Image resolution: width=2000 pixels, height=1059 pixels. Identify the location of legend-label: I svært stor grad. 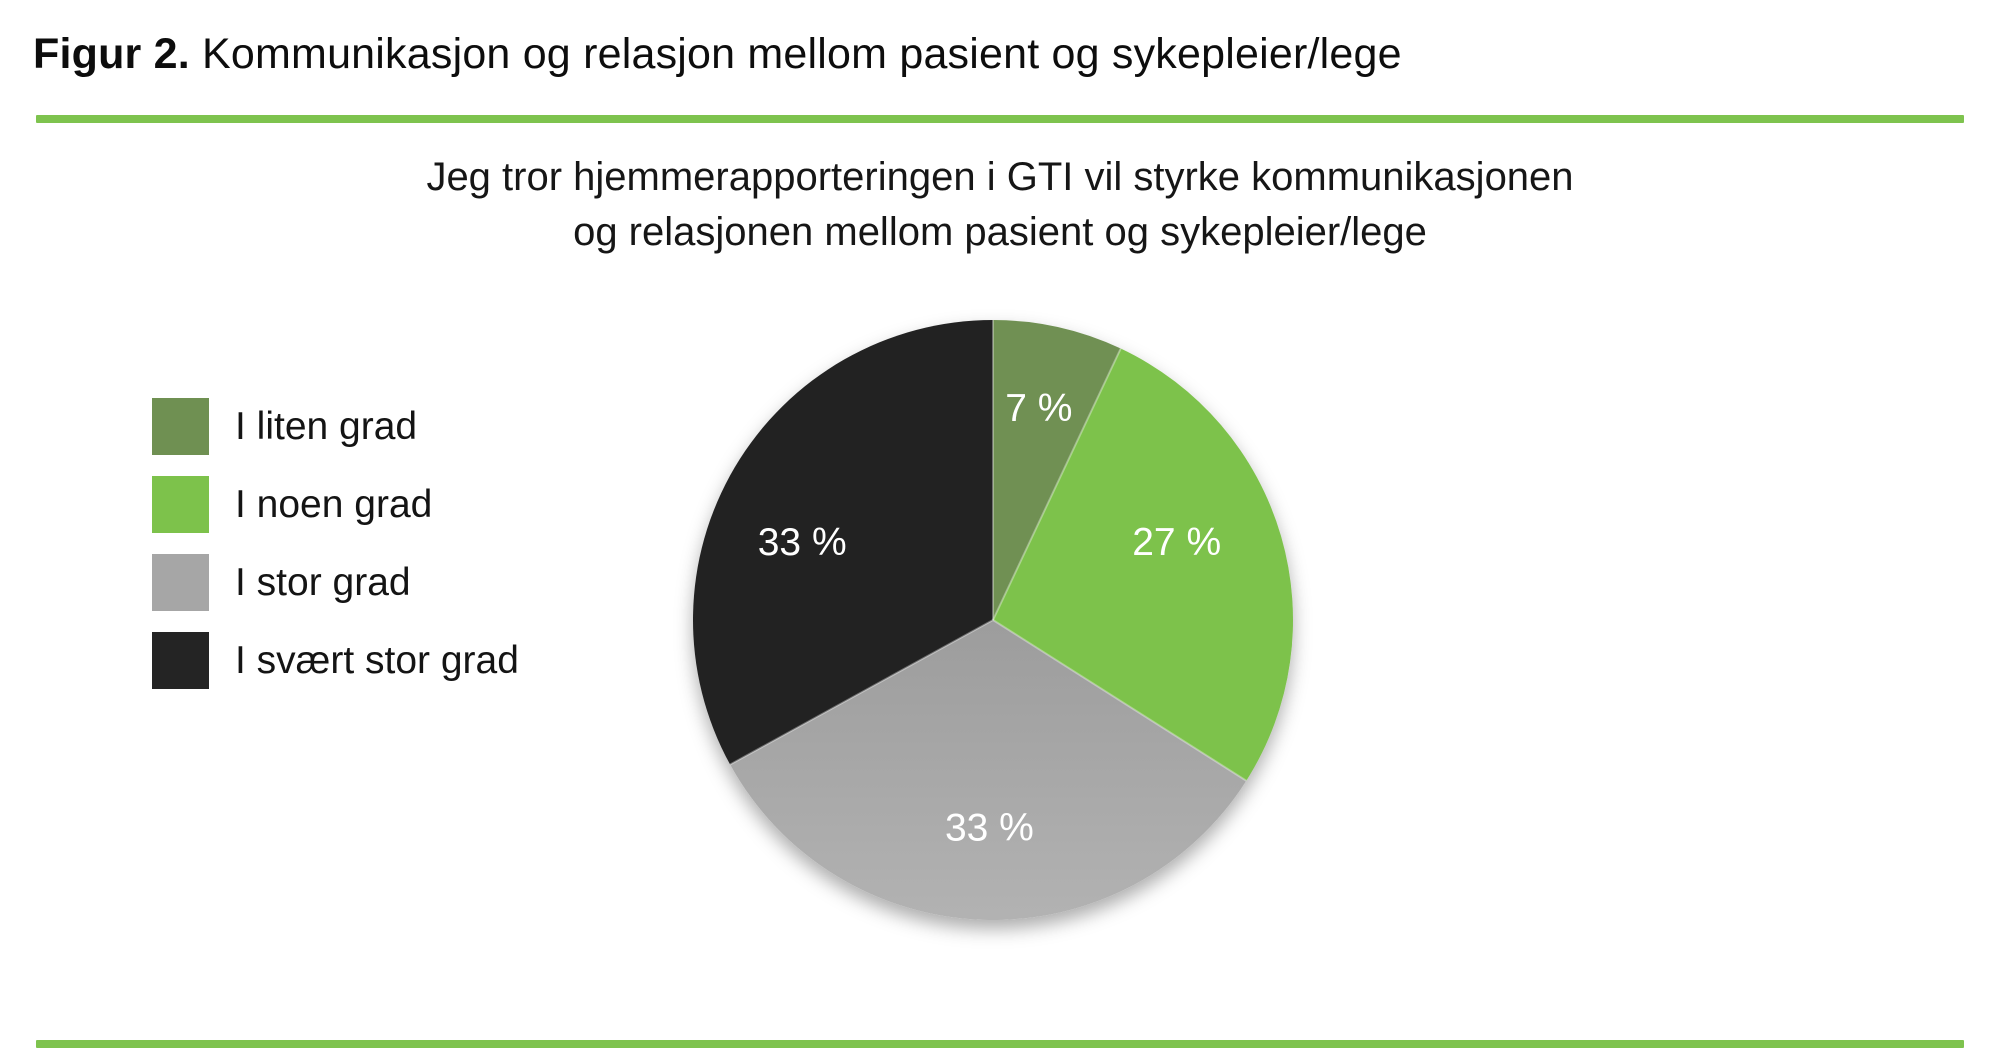
(377, 660).